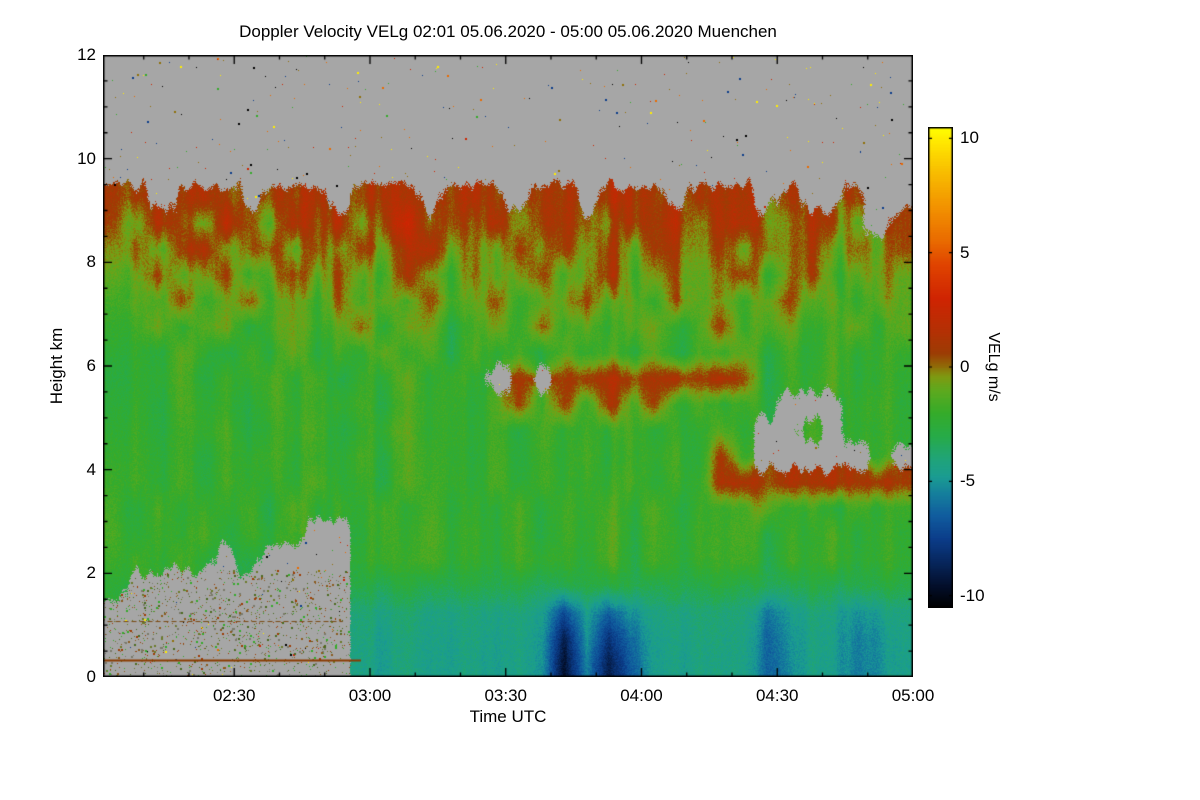 This screenshot has height=800, width=1200. I want to click on colorbar-tick-label: -5, so click(968, 481).